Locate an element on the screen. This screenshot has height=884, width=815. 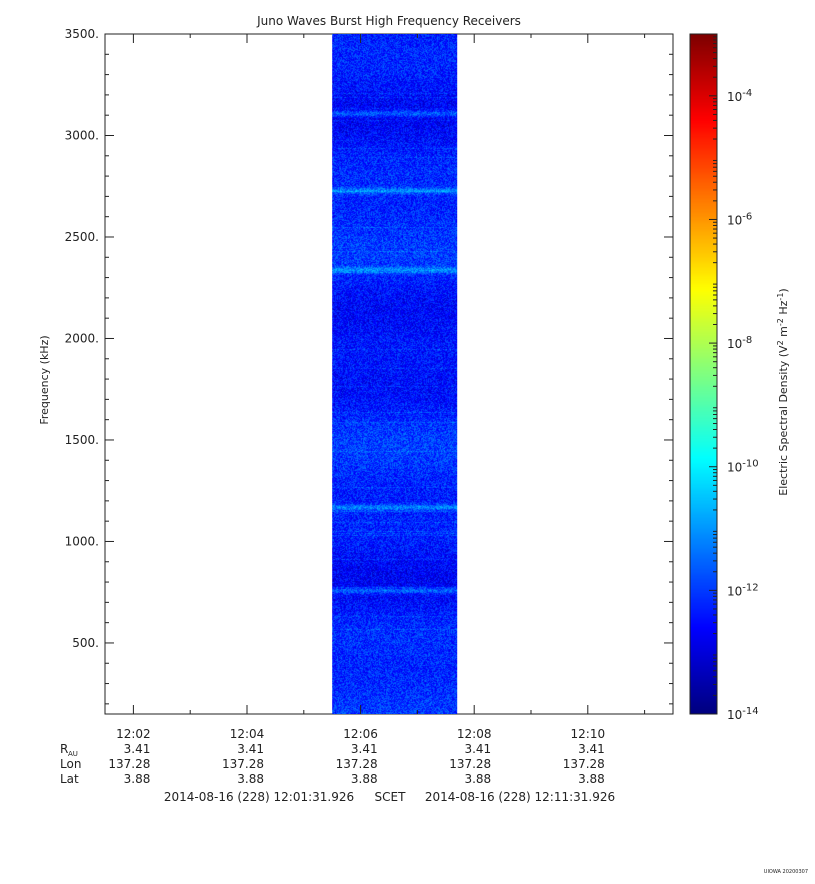
colorbar-tick-label: 10⁻¹⁴ is located at coordinates (743, 714).